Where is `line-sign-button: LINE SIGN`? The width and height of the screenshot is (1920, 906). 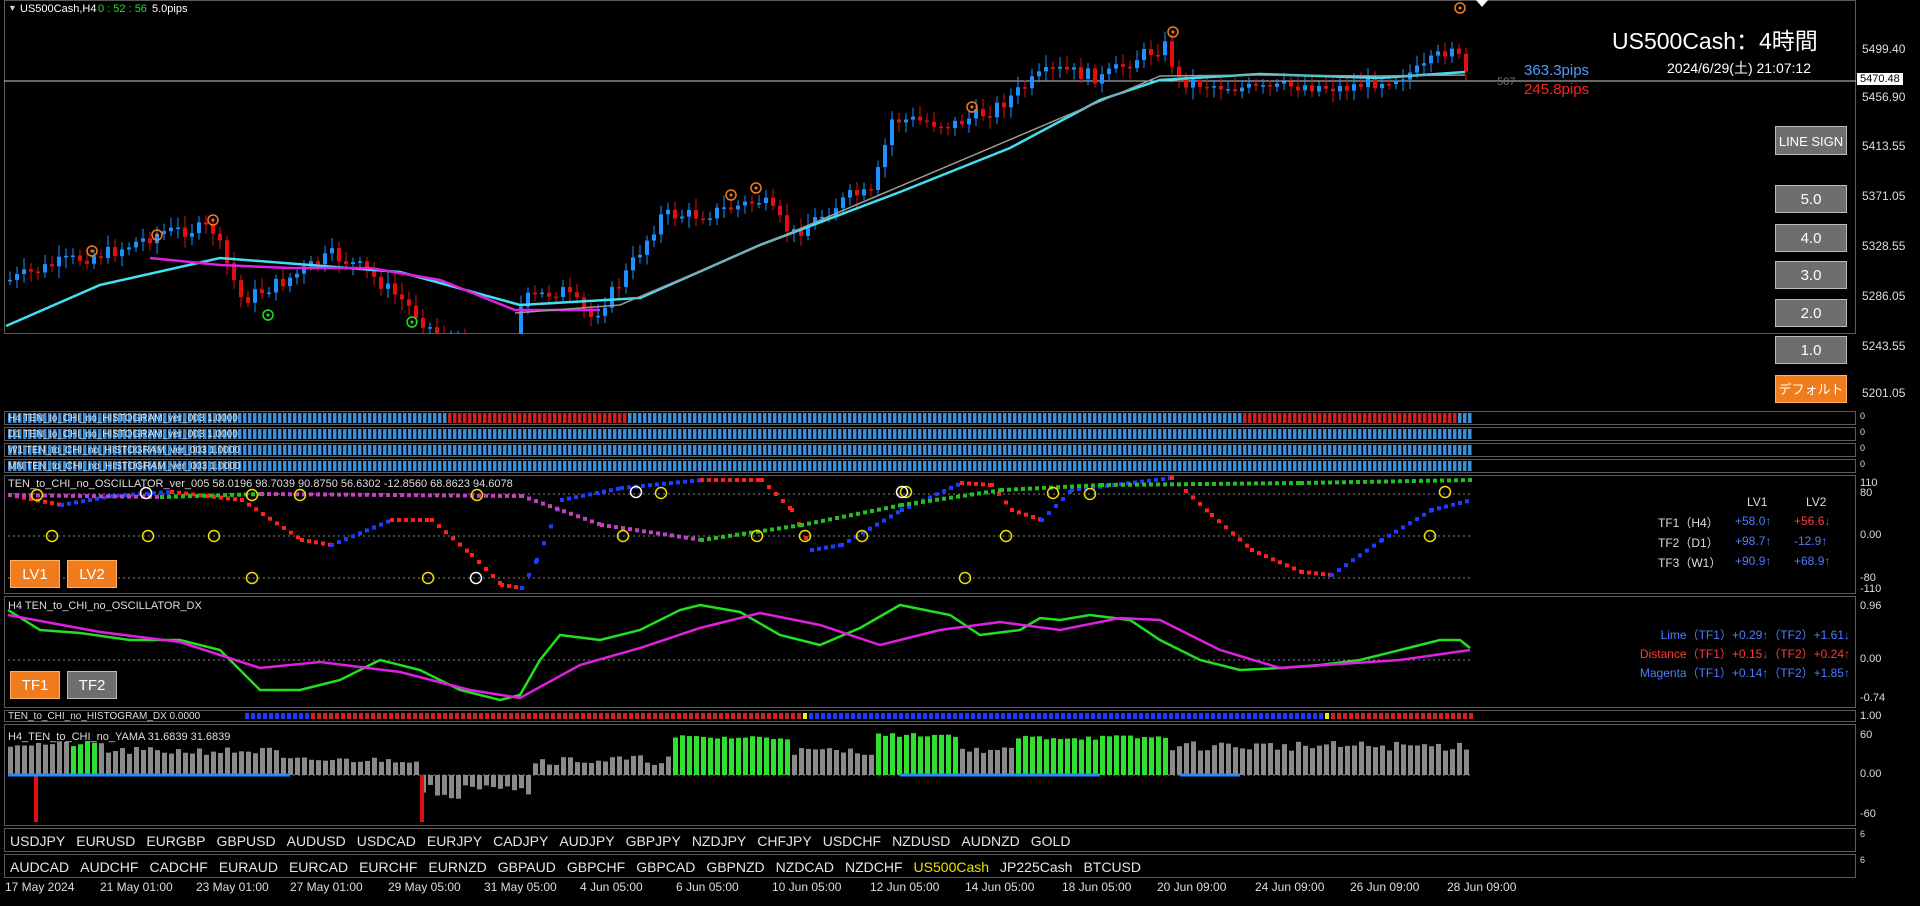
line-sign-button: LINE SIGN is located at coordinates (1811, 140).